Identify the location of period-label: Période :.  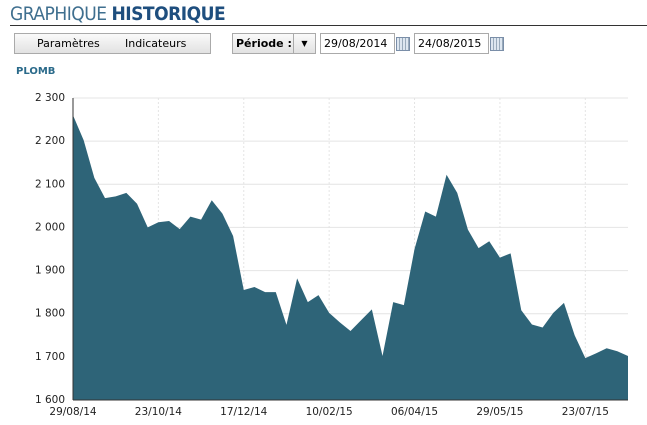
(264, 43).